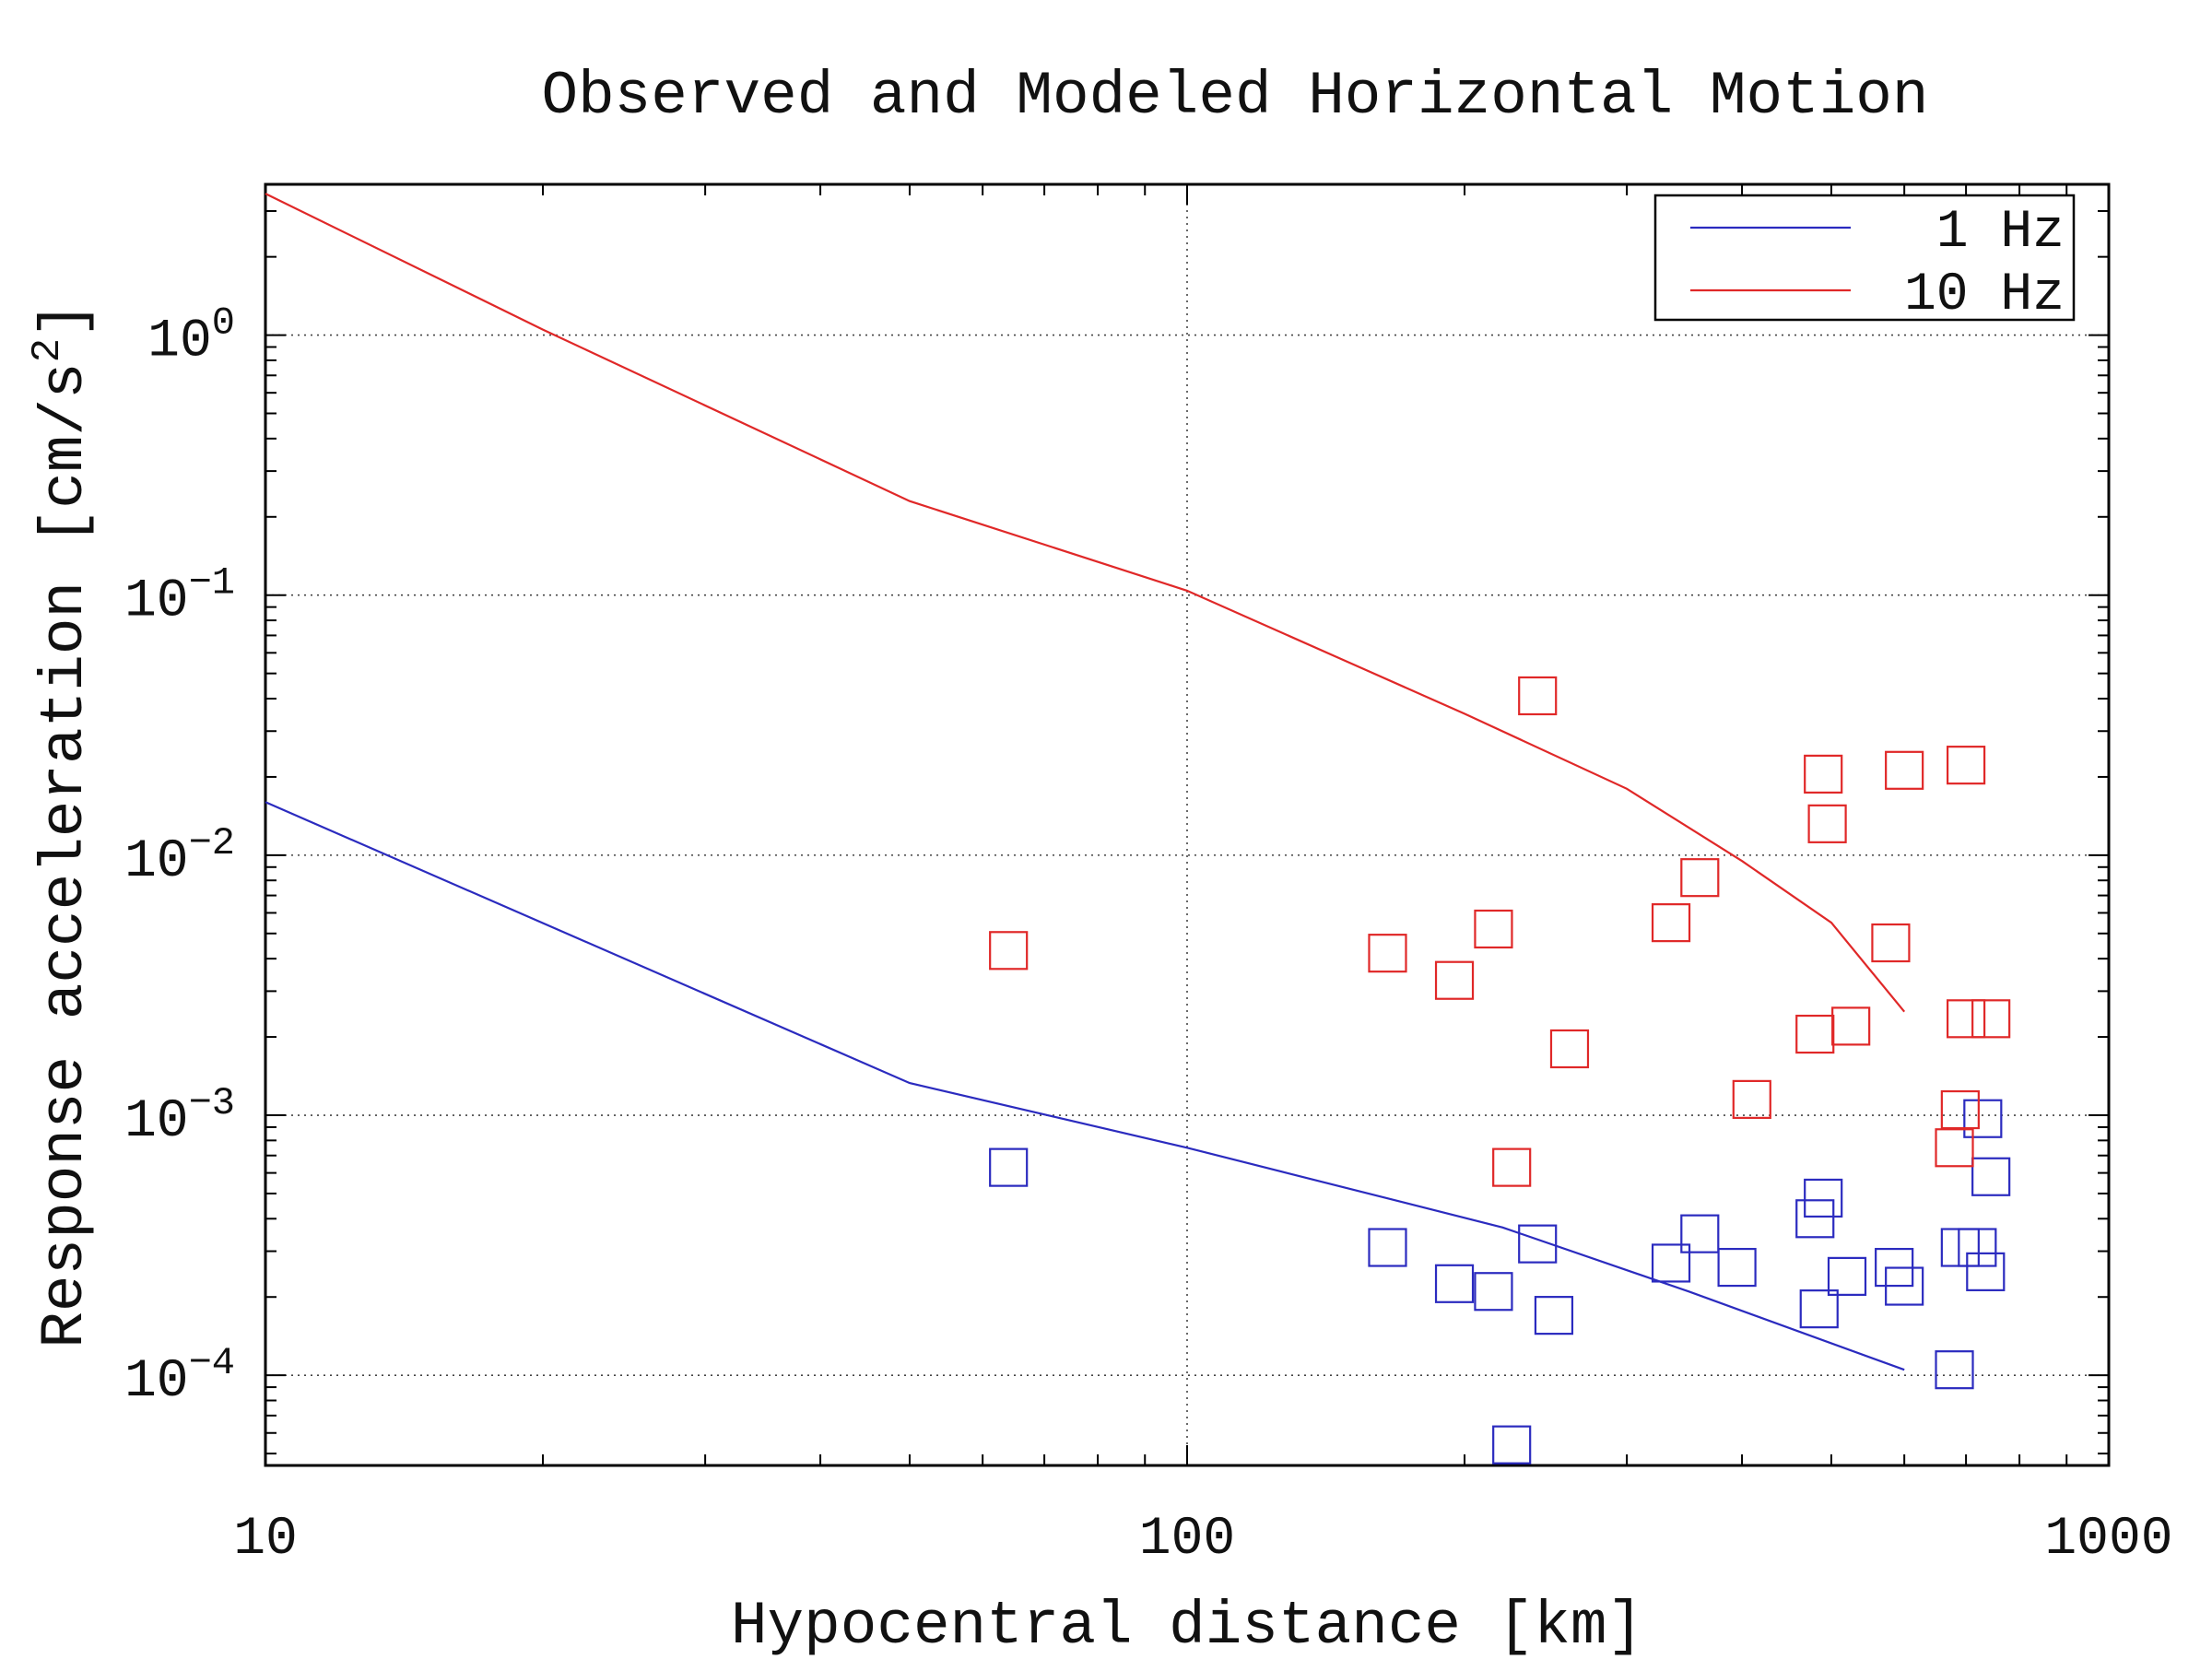 This screenshot has height=1659, width=2212. I want to click on x-tick-labels: 10 100 1000, so click(1202, 1540).